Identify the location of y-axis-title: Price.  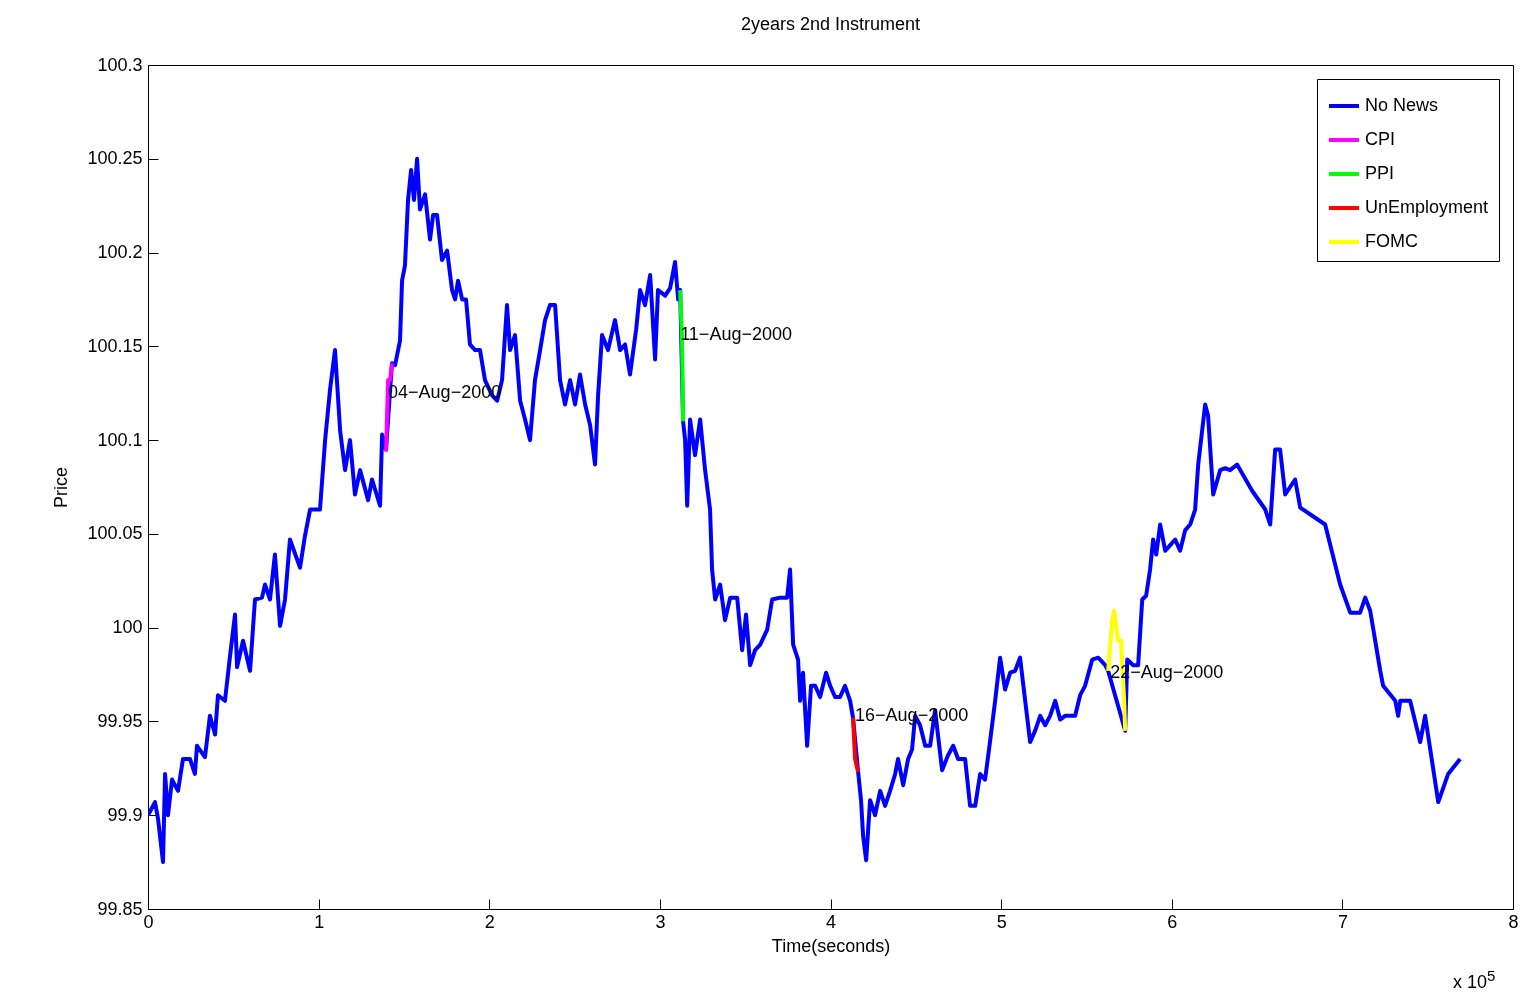
(61, 487).